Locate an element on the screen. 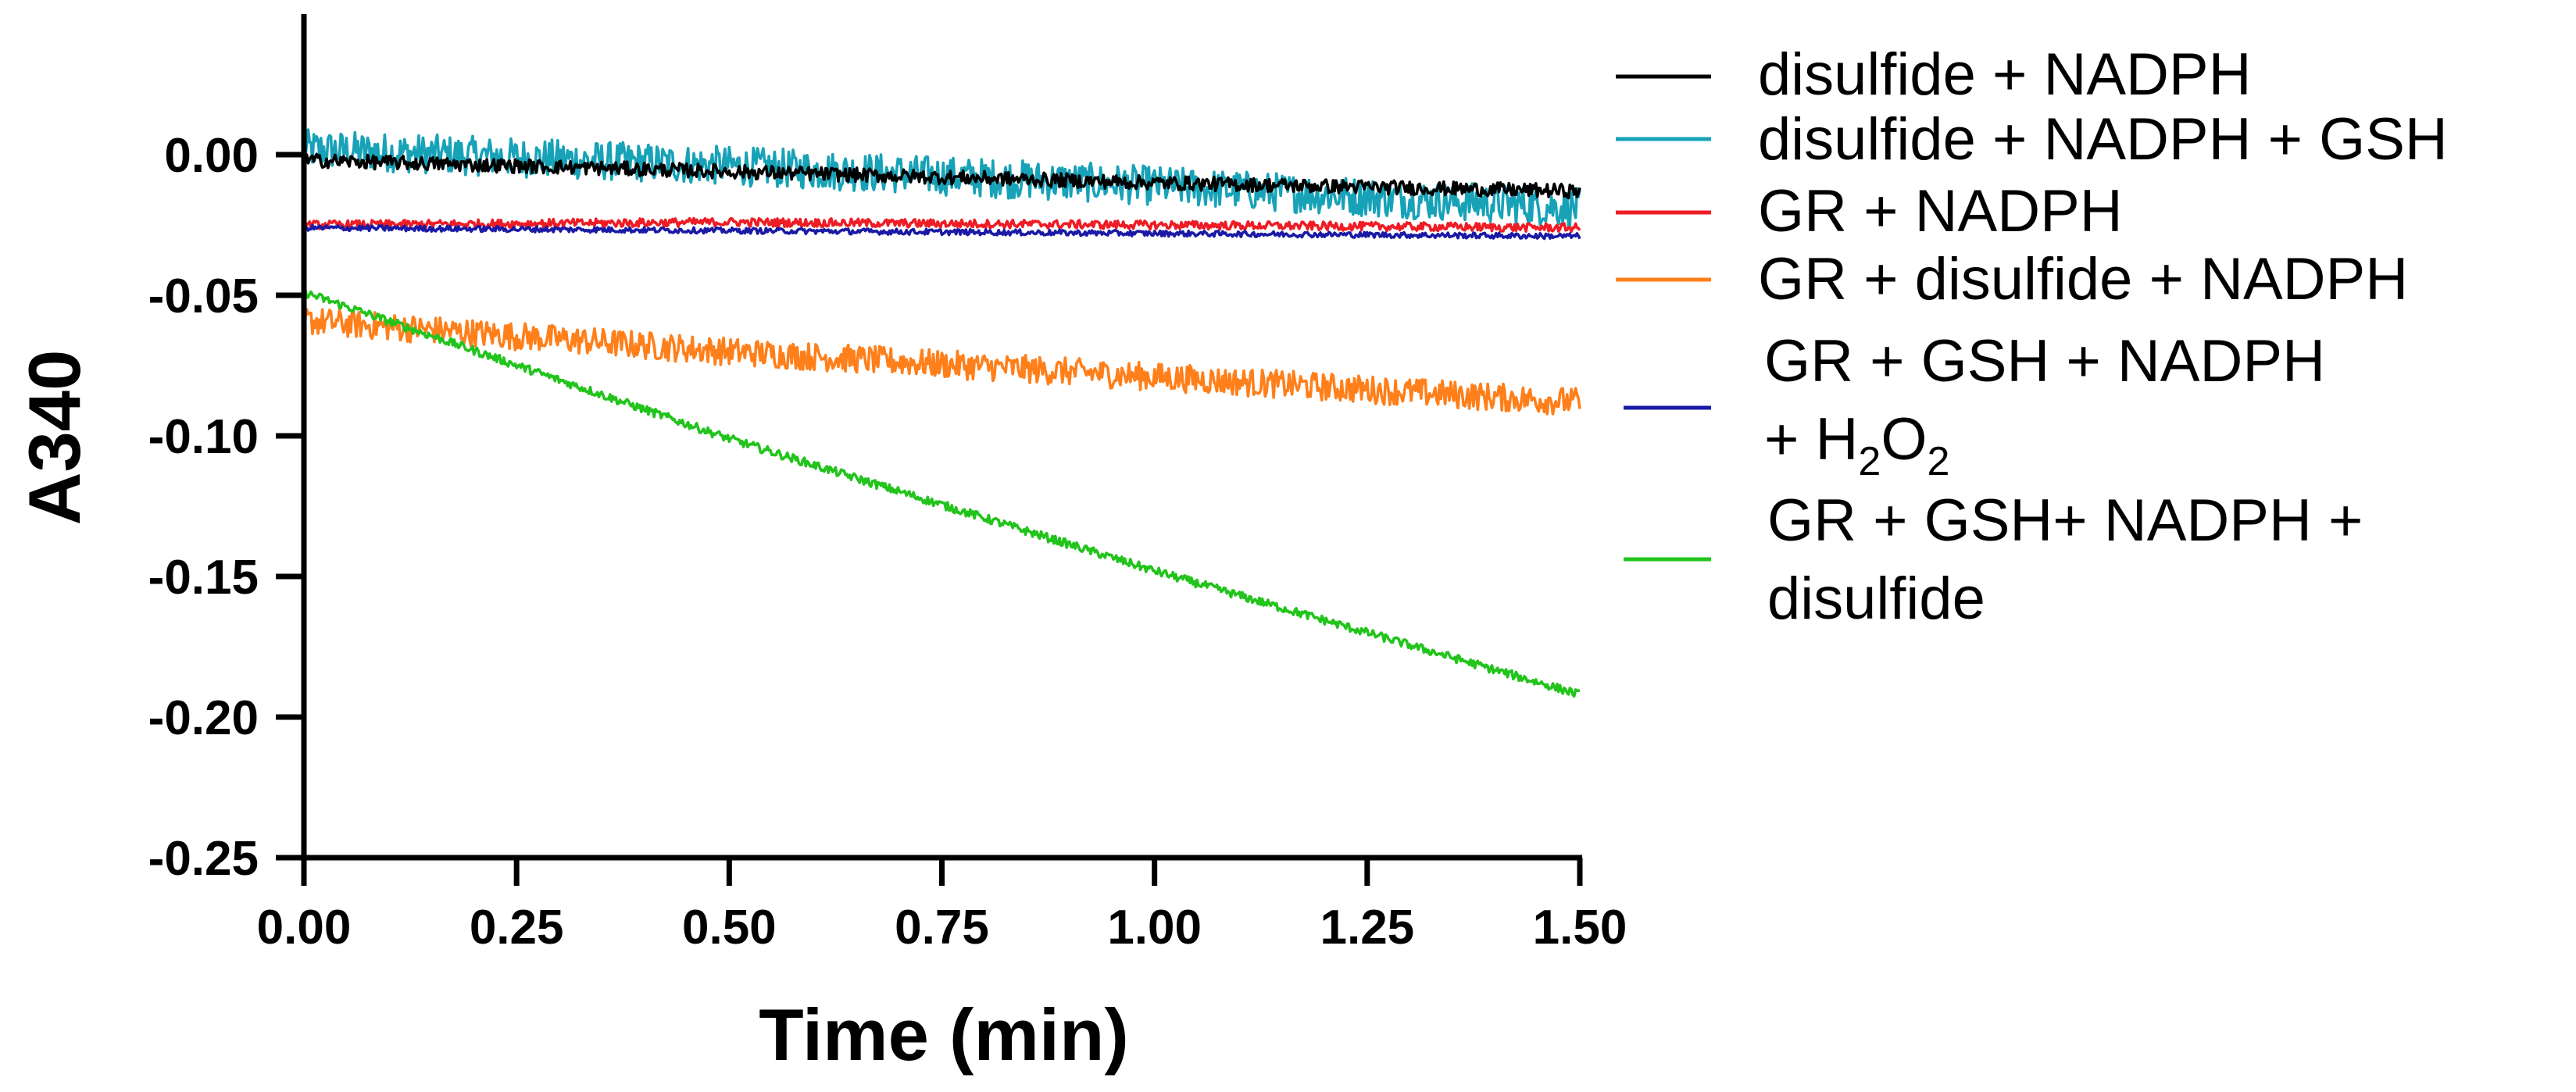  x-tick-label: 1.50 is located at coordinates (1580, 928).